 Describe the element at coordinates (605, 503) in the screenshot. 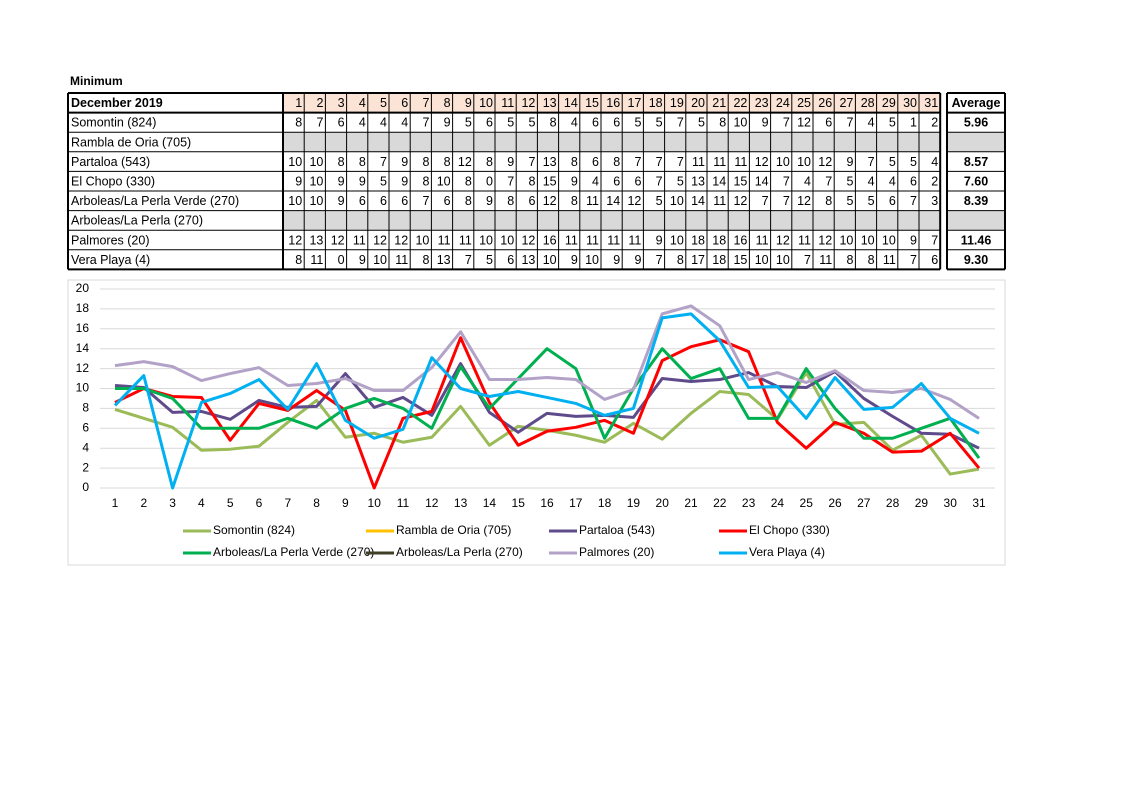

I see `x-tick-label: 18` at that location.